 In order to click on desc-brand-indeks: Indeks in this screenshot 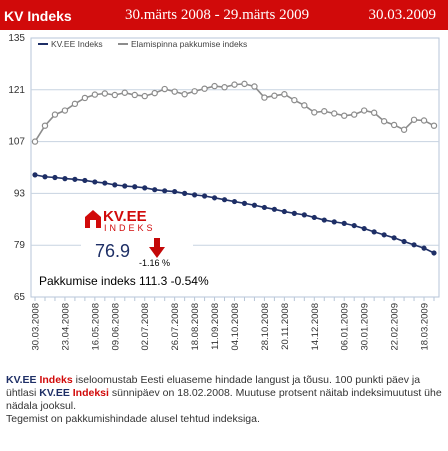, I will do `click(56, 380)`.